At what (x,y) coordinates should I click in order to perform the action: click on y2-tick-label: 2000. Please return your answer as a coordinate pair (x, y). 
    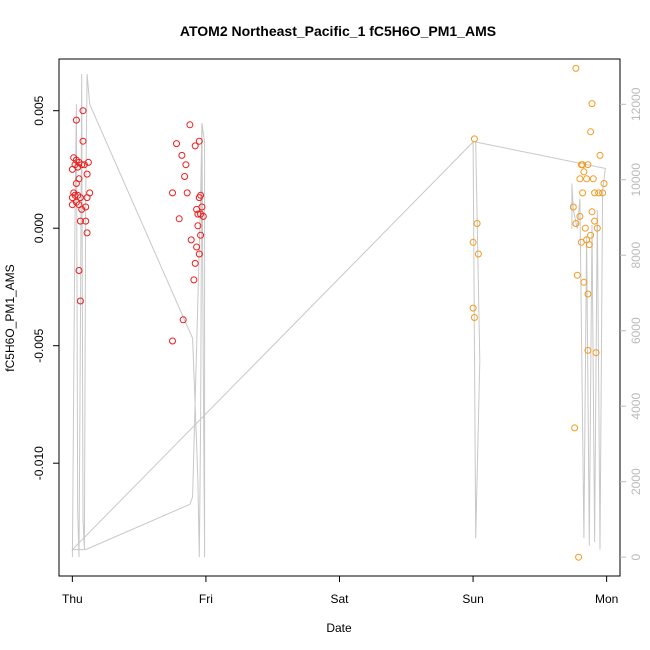
    Looking at the image, I should click on (636, 481).